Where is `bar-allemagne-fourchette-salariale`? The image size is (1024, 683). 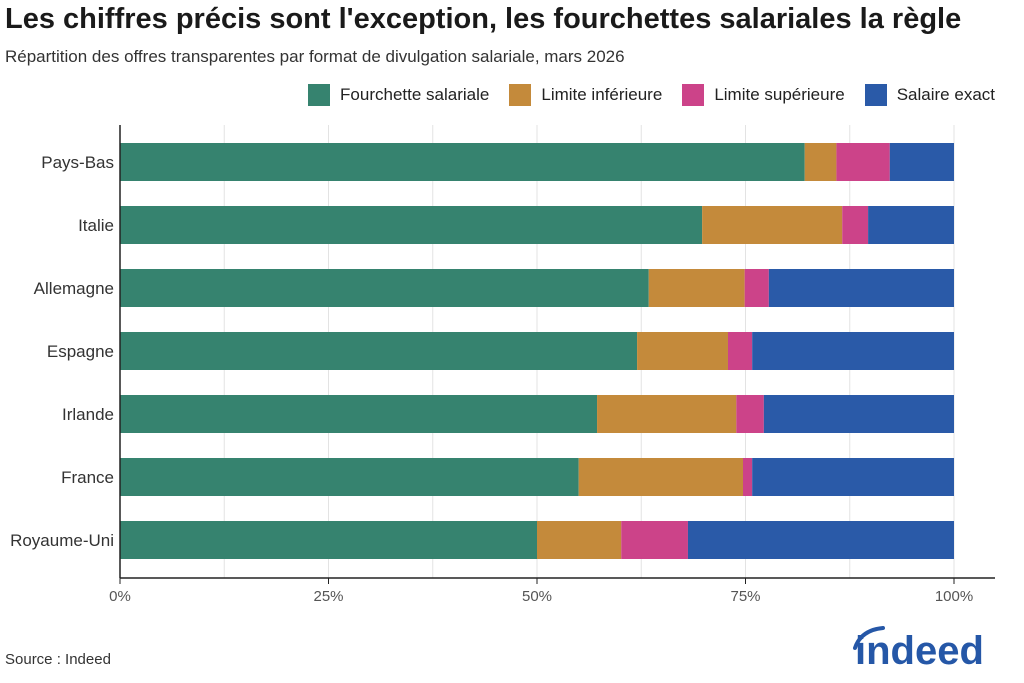 bar-allemagne-fourchette-salariale is located at coordinates (384, 288).